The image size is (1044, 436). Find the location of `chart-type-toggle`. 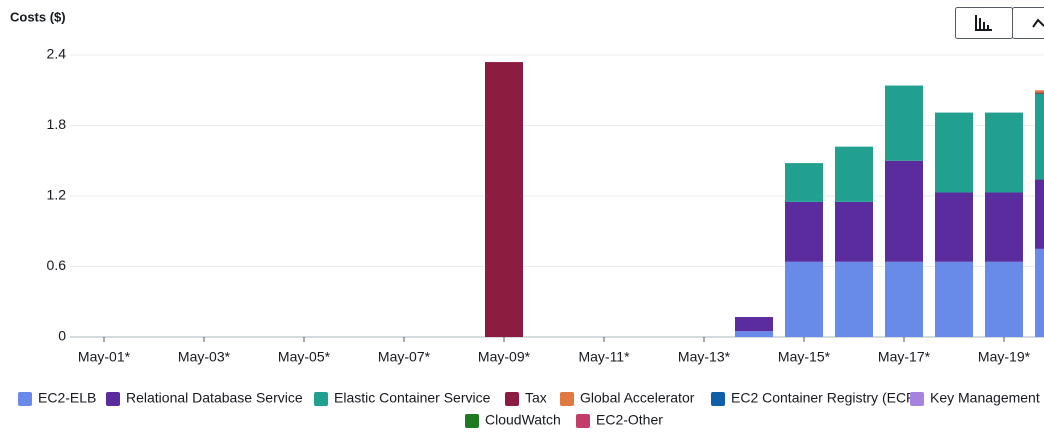

chart-type-toggle is located at coordinates (999, 23).